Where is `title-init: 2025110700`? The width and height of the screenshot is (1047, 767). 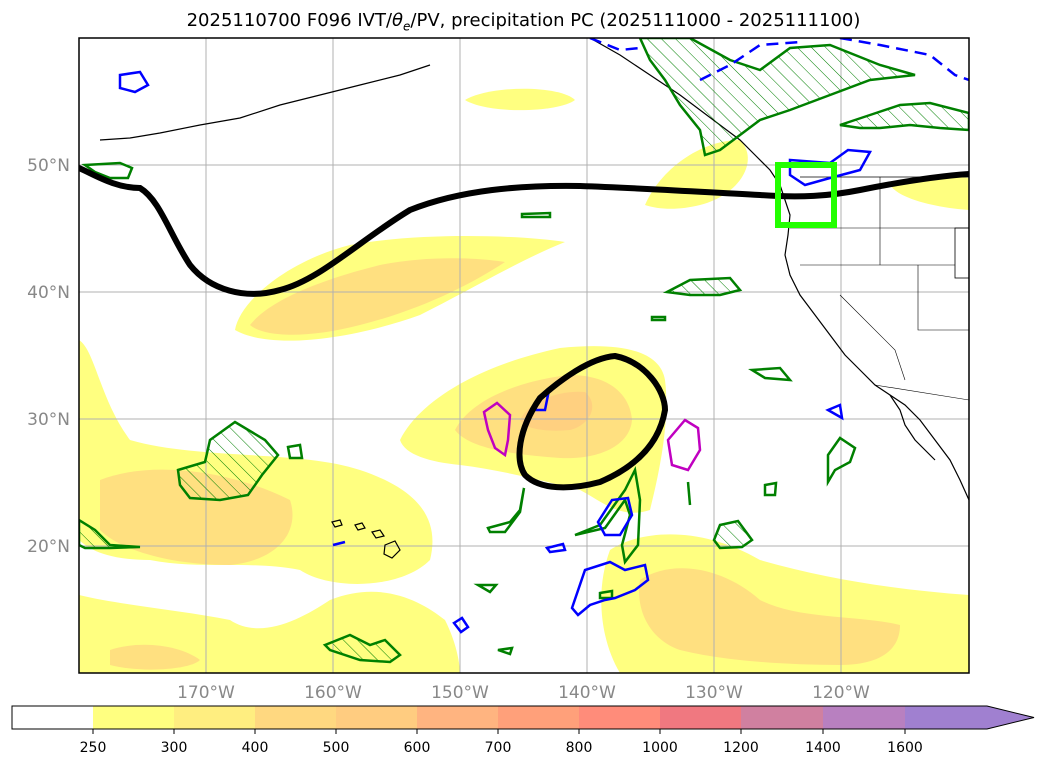 title-init: 2025110700 is located at coordinates (244, 20).